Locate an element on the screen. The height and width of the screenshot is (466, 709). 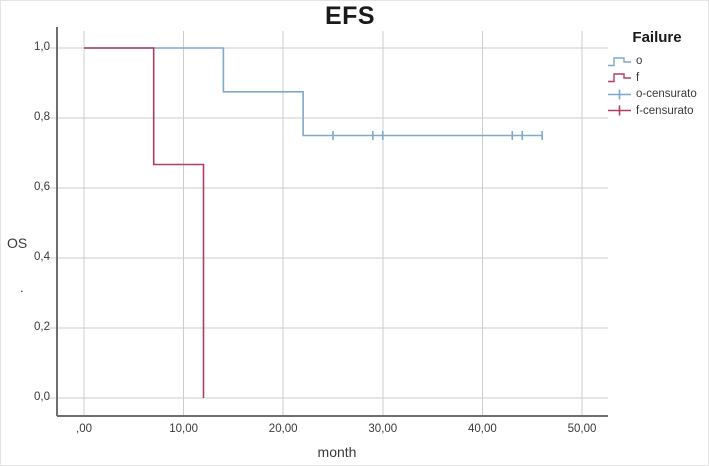
y-tick-label: 1,0 is located at coordinates (42, 47).